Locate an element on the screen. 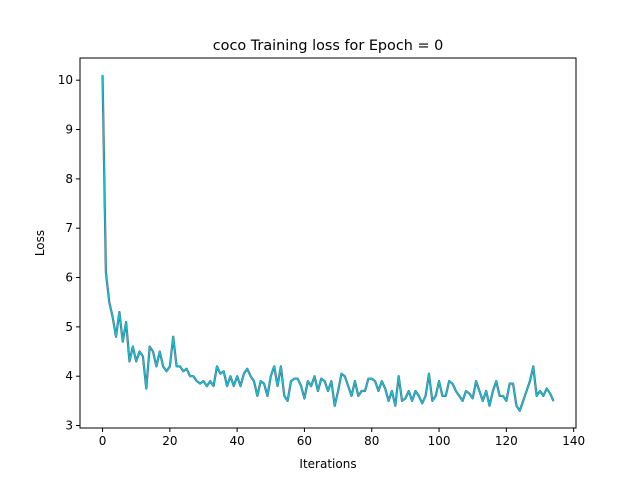 The image size is (640, 480). x-tick-label: 20 is located at coordinates (169, 441).